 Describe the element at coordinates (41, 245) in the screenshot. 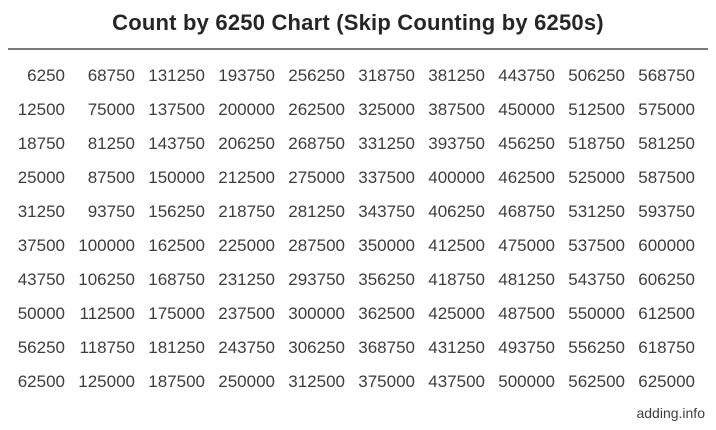

I see `table-cell: 37500` at that location.